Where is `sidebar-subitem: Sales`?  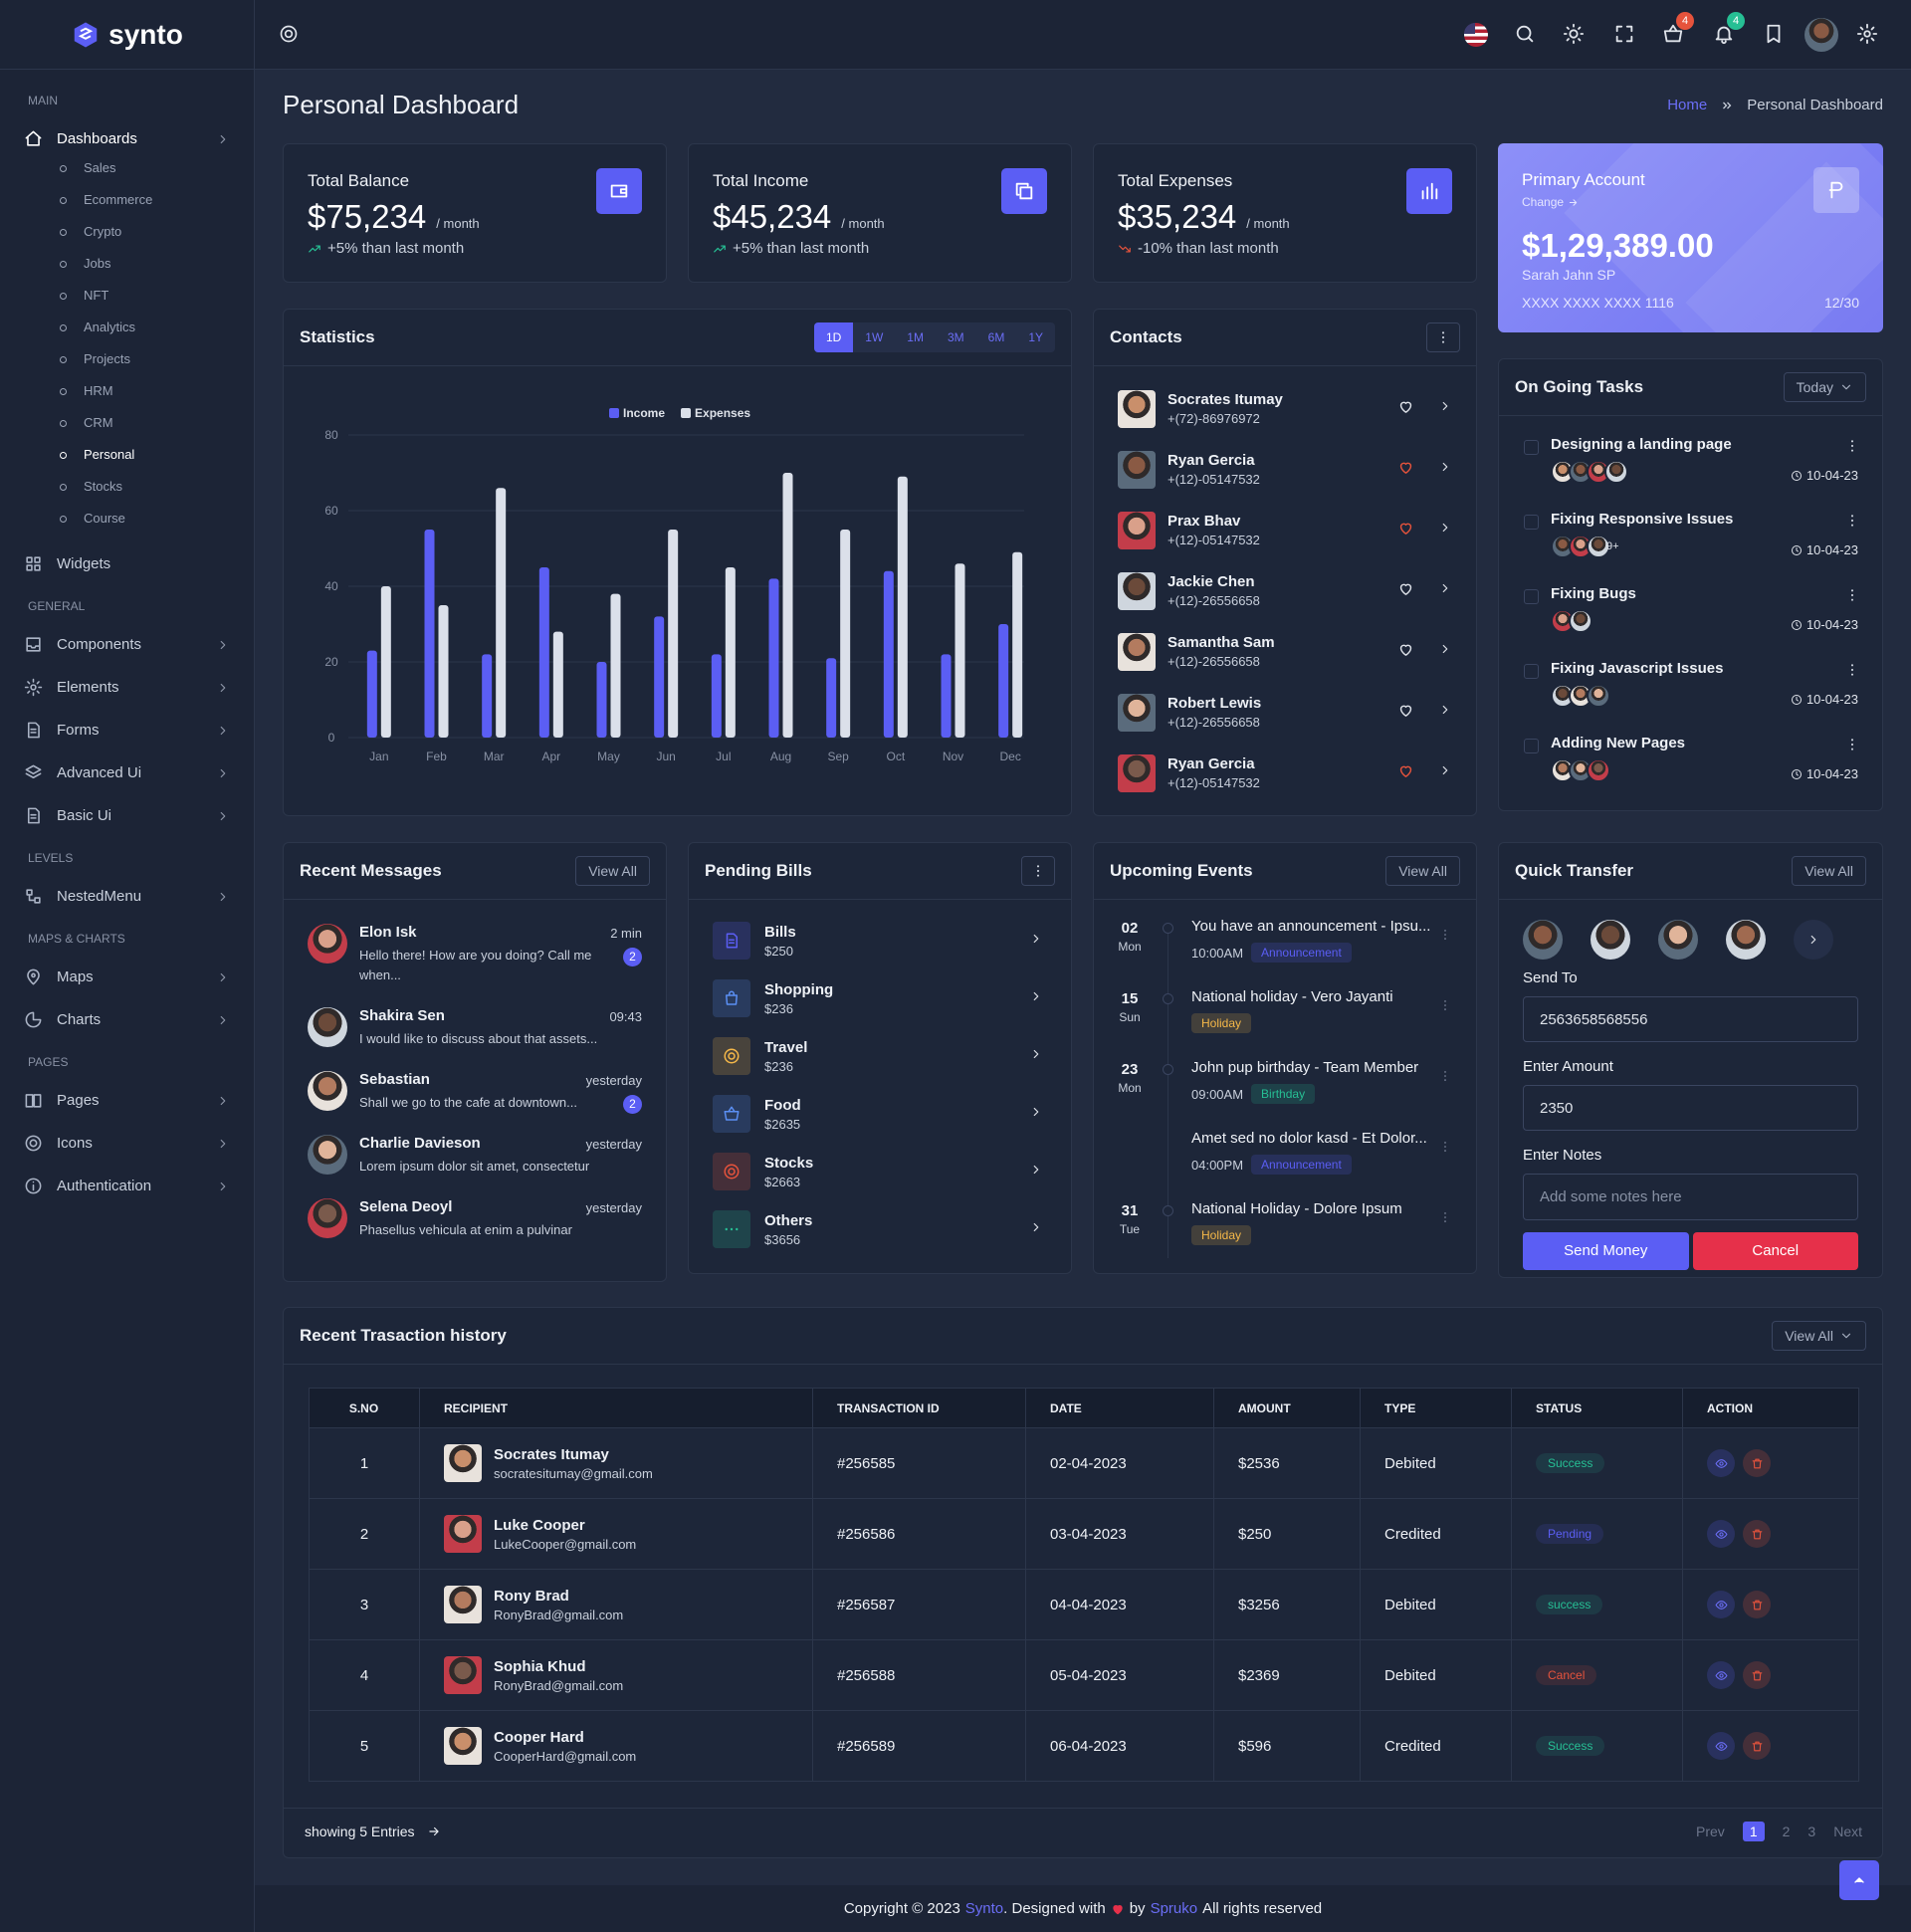 sidebar-subitem: Sales is located at coordinates (88, 168).